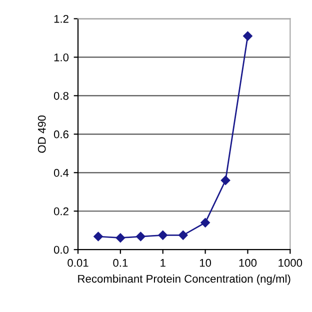 The image size is (312, 312). I want to click on y-tick-label: 0.6, so click(61, 134).